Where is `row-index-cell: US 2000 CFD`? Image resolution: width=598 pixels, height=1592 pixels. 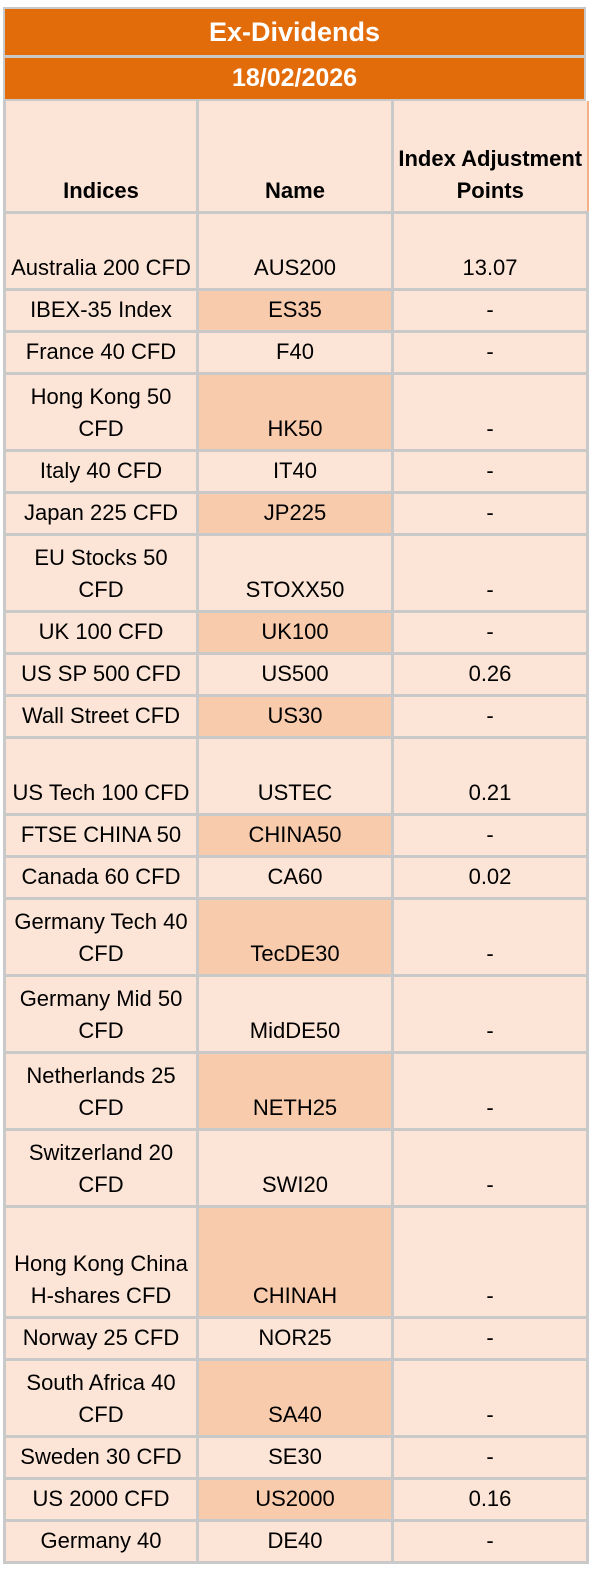
row-index-cell: US 2000 CFD is located at coordinates (101, 1500).